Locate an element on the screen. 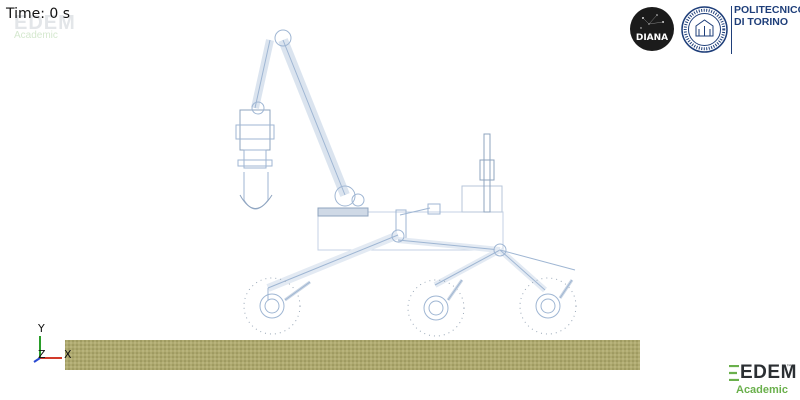 The image size is (800, 400). polito-line-2: DI TORINO is located at coordinates (761, 22).